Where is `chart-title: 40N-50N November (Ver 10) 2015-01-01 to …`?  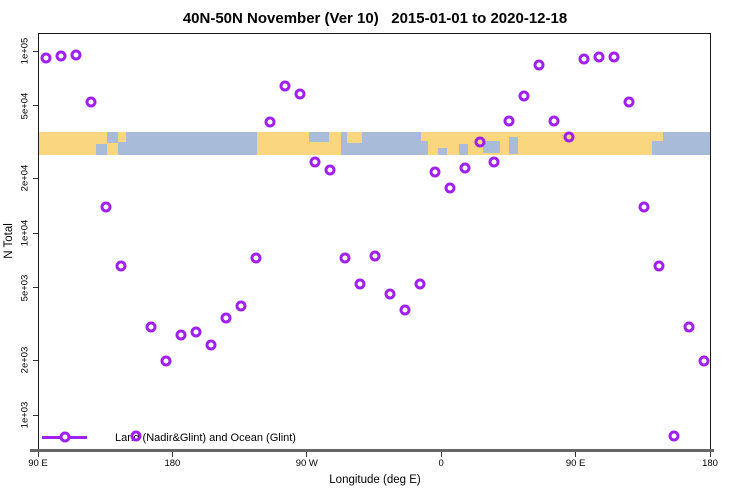 chart-title: 40N-50N November (Ver 10) 2015-01-01 to … is located at coordinates (375, 18).